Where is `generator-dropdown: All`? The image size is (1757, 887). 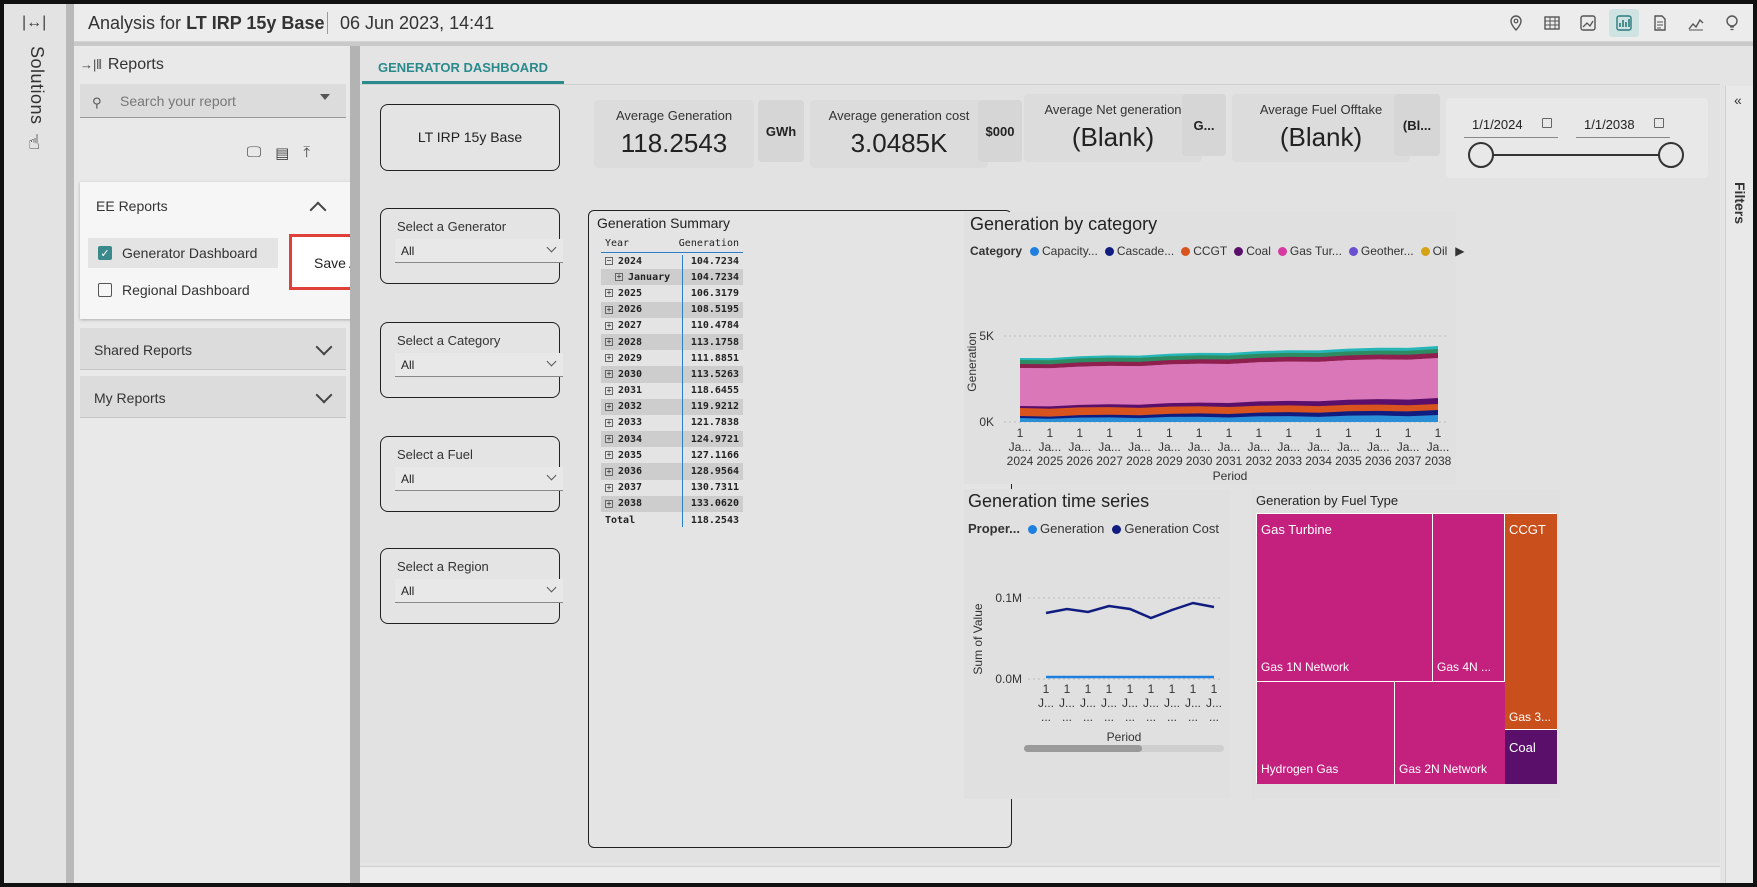 generator-dropdown: All is located at coordinates (479, 251).